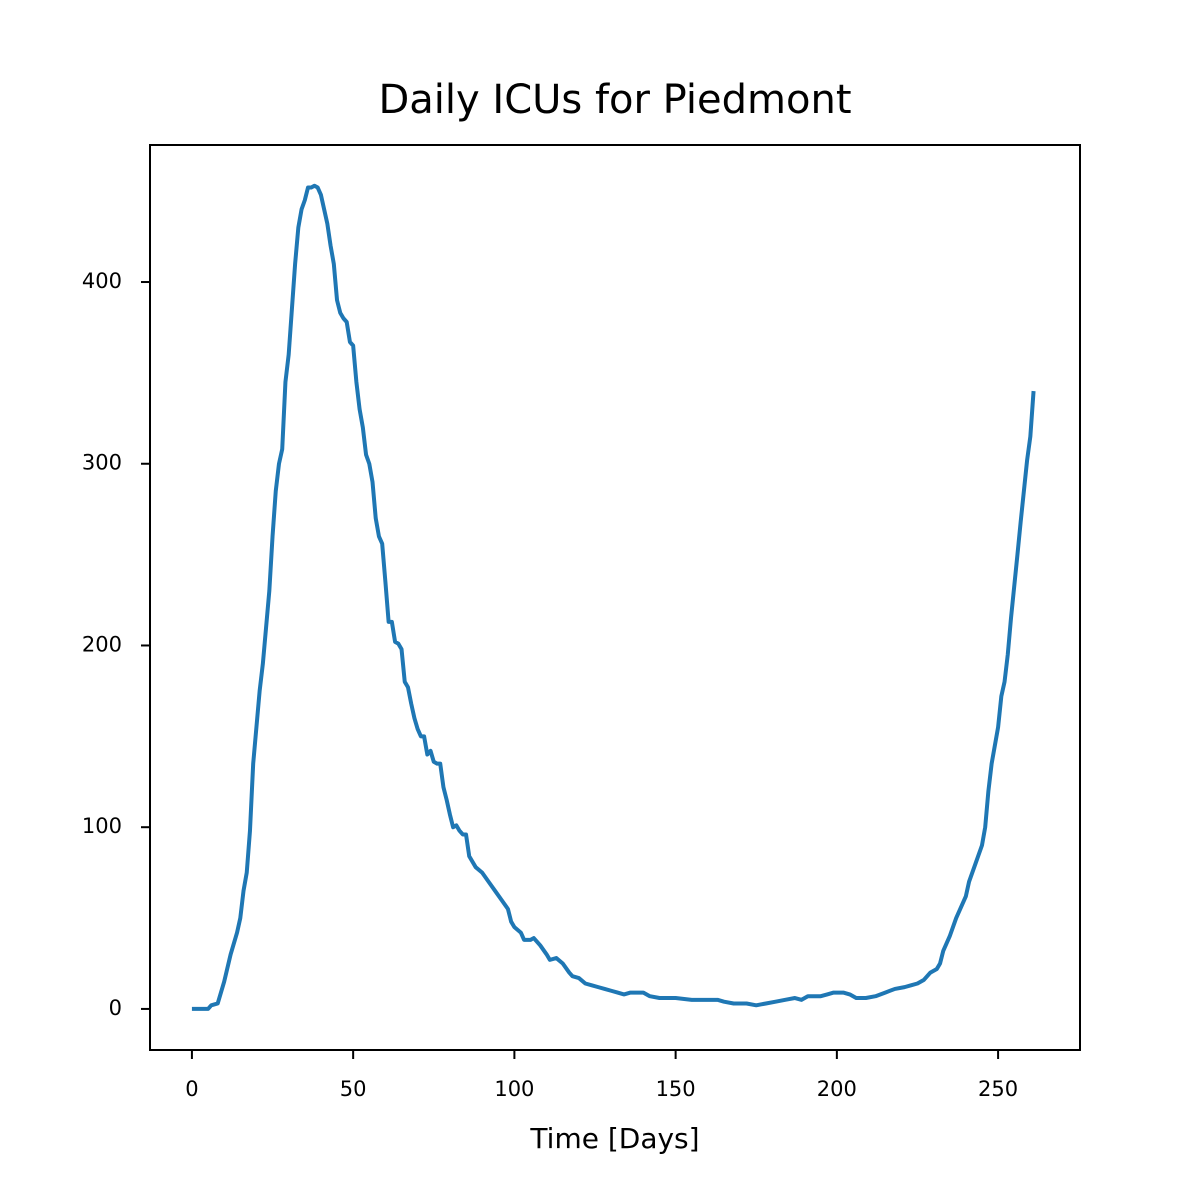 Image resolution: width=1200 pixels, height=1200 pixels. I want to click on y-tick-label: 300, so click(102, 463).